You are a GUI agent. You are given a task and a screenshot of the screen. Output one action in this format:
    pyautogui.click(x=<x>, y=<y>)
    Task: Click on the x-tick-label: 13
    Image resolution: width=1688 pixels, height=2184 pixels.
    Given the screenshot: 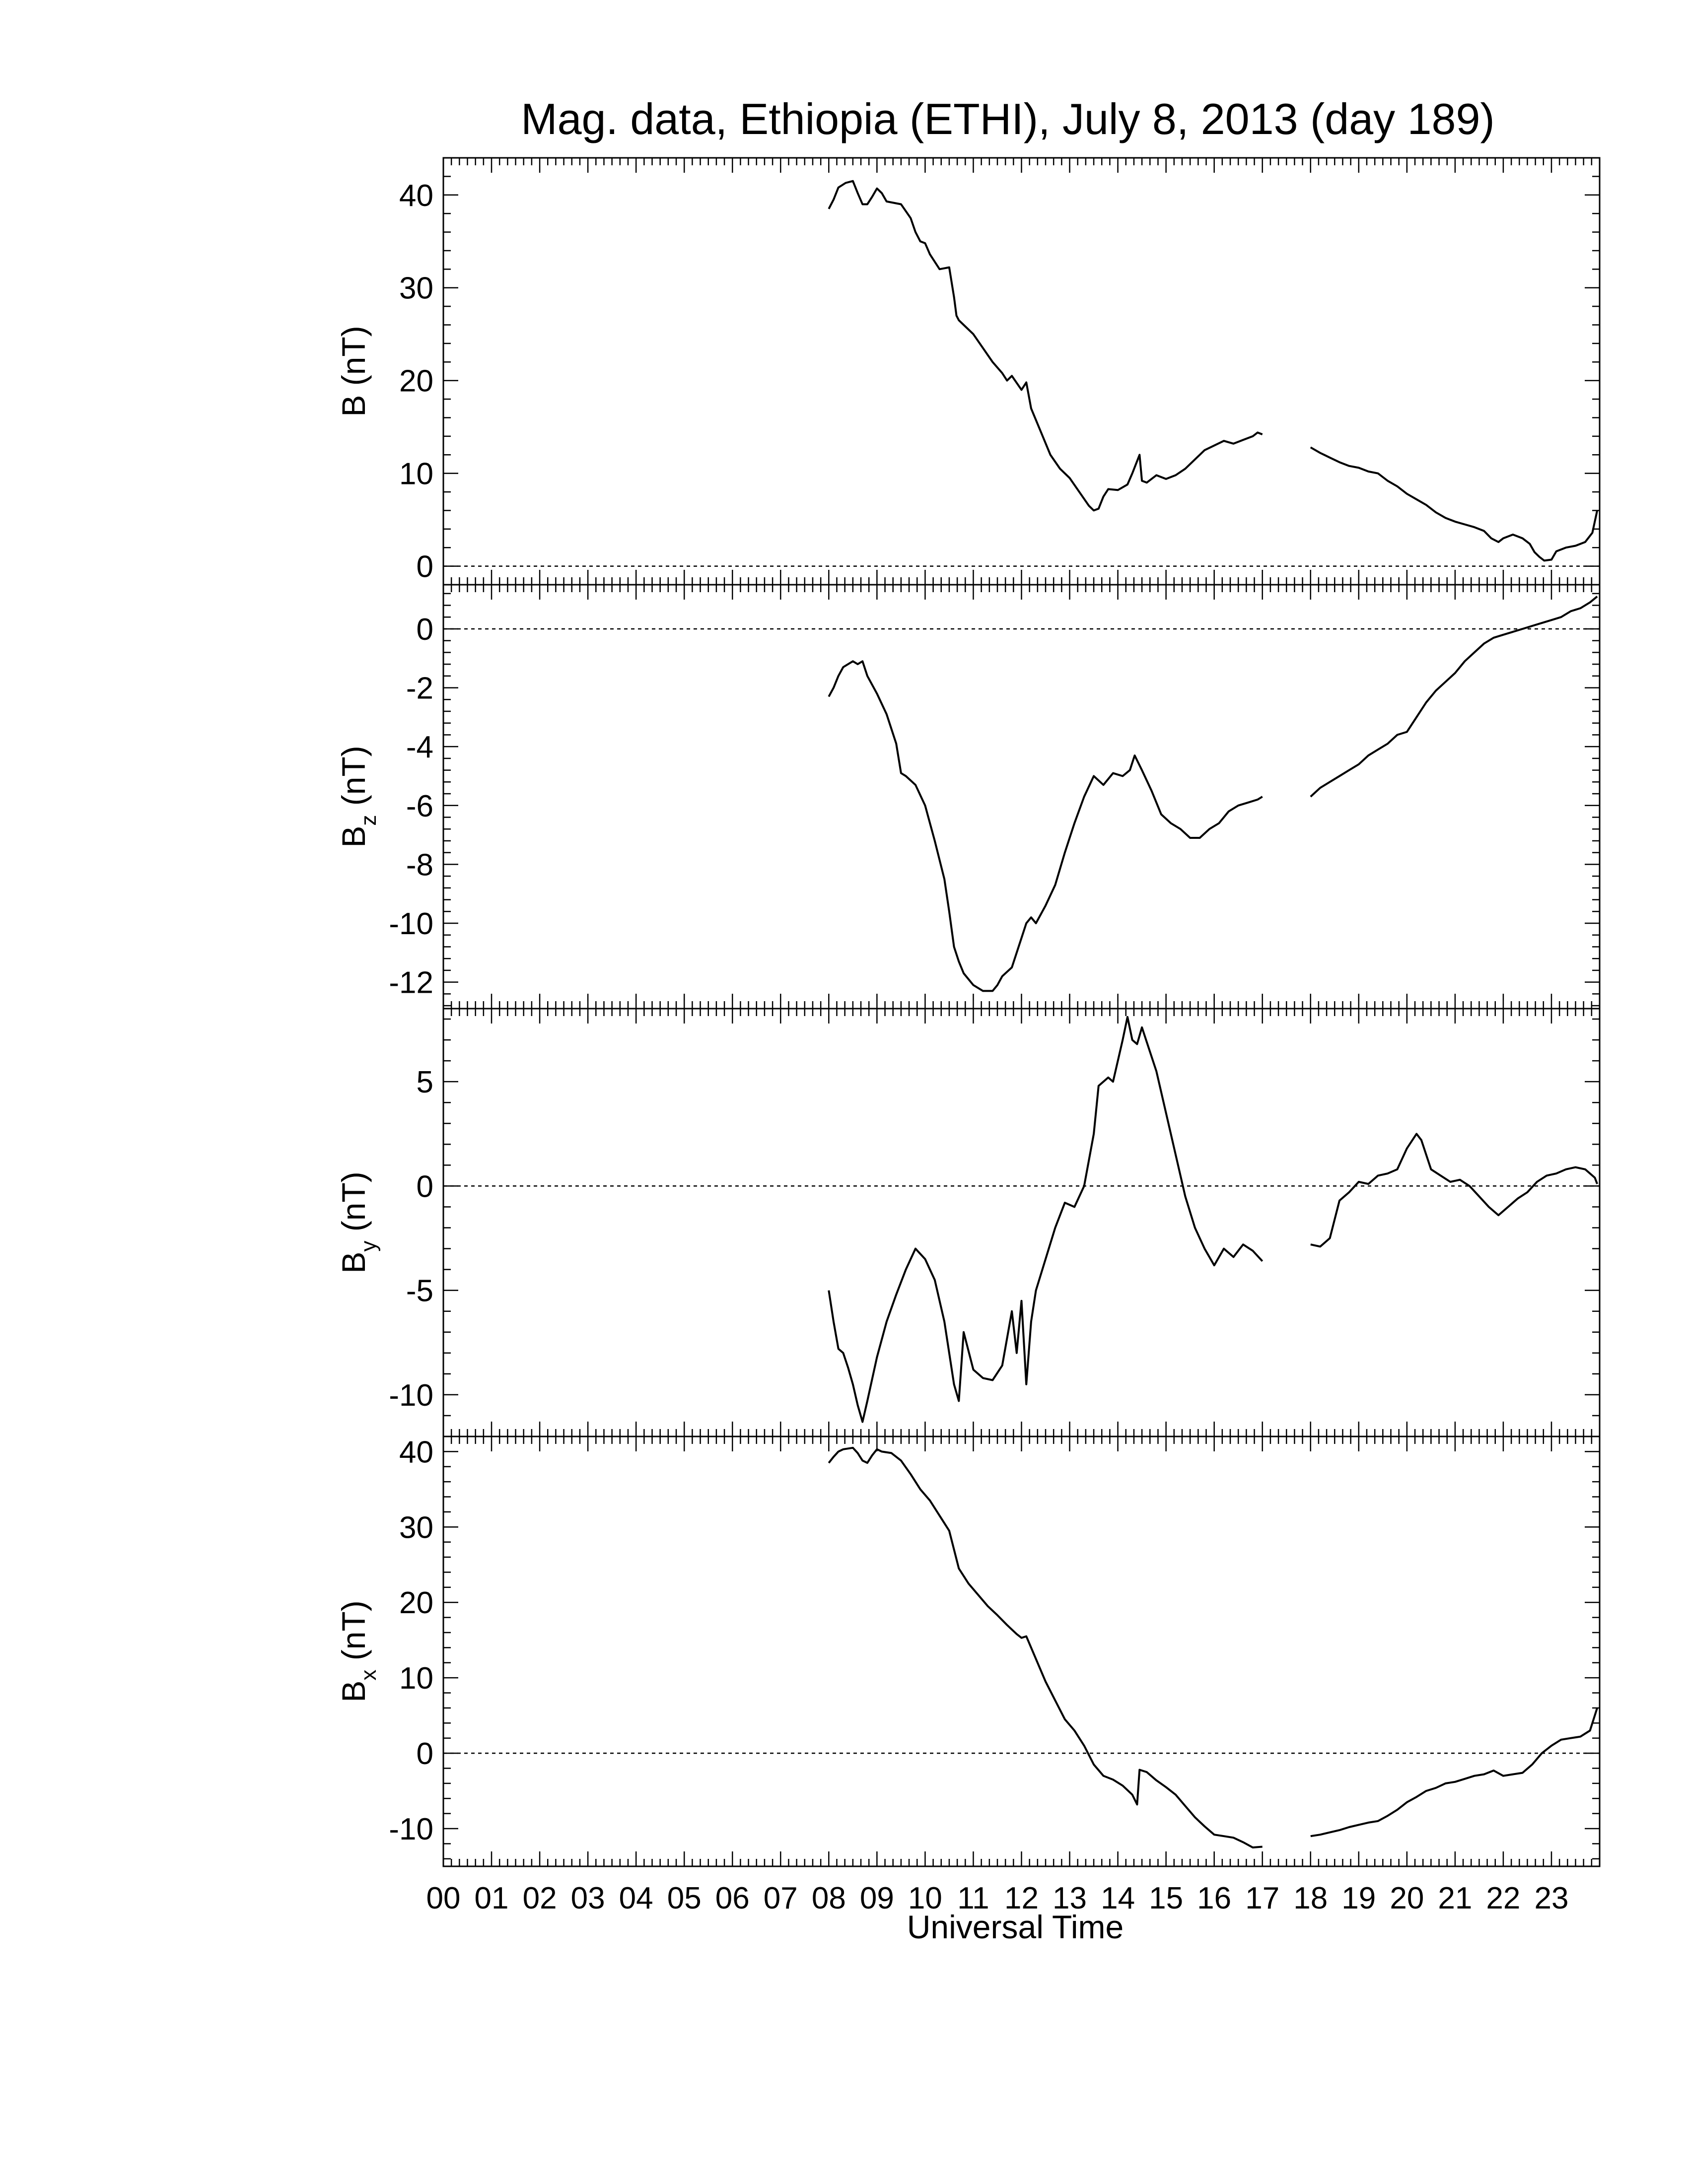 What is the action you would take?
    pyautogui.click(x=1070, y=1898)
    